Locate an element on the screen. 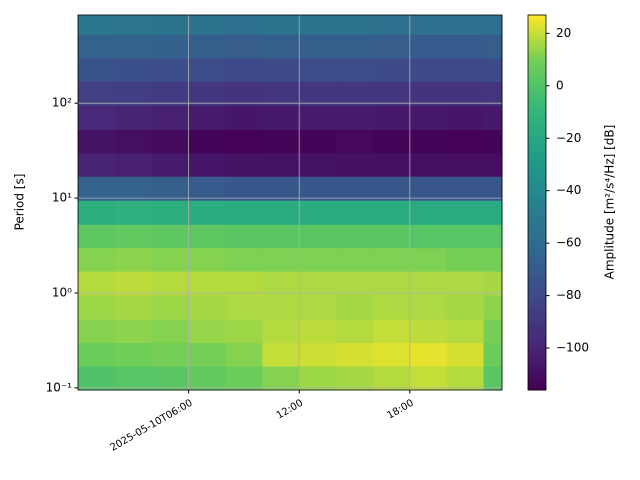  x-tick-label: 2025-05-10T06:00 is located at coordinates (152, 426).